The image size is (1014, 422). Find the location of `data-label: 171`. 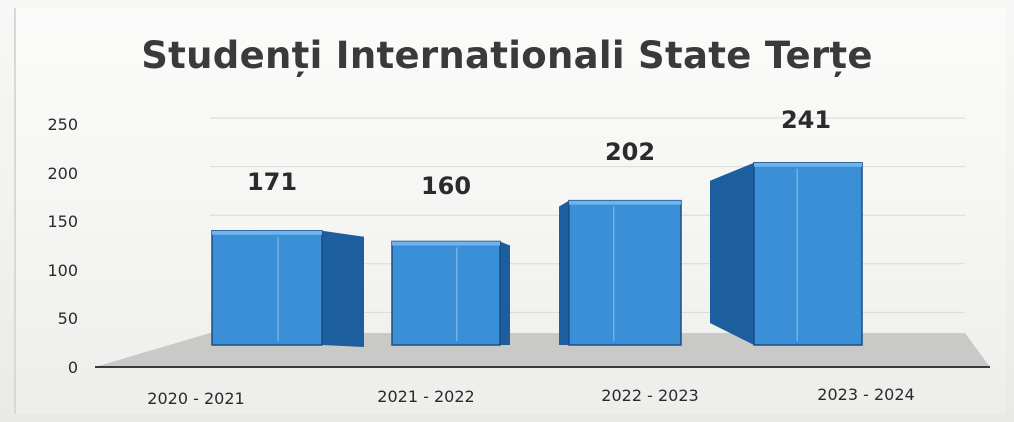

data-label: 171 is located at coordinates (272, 182).